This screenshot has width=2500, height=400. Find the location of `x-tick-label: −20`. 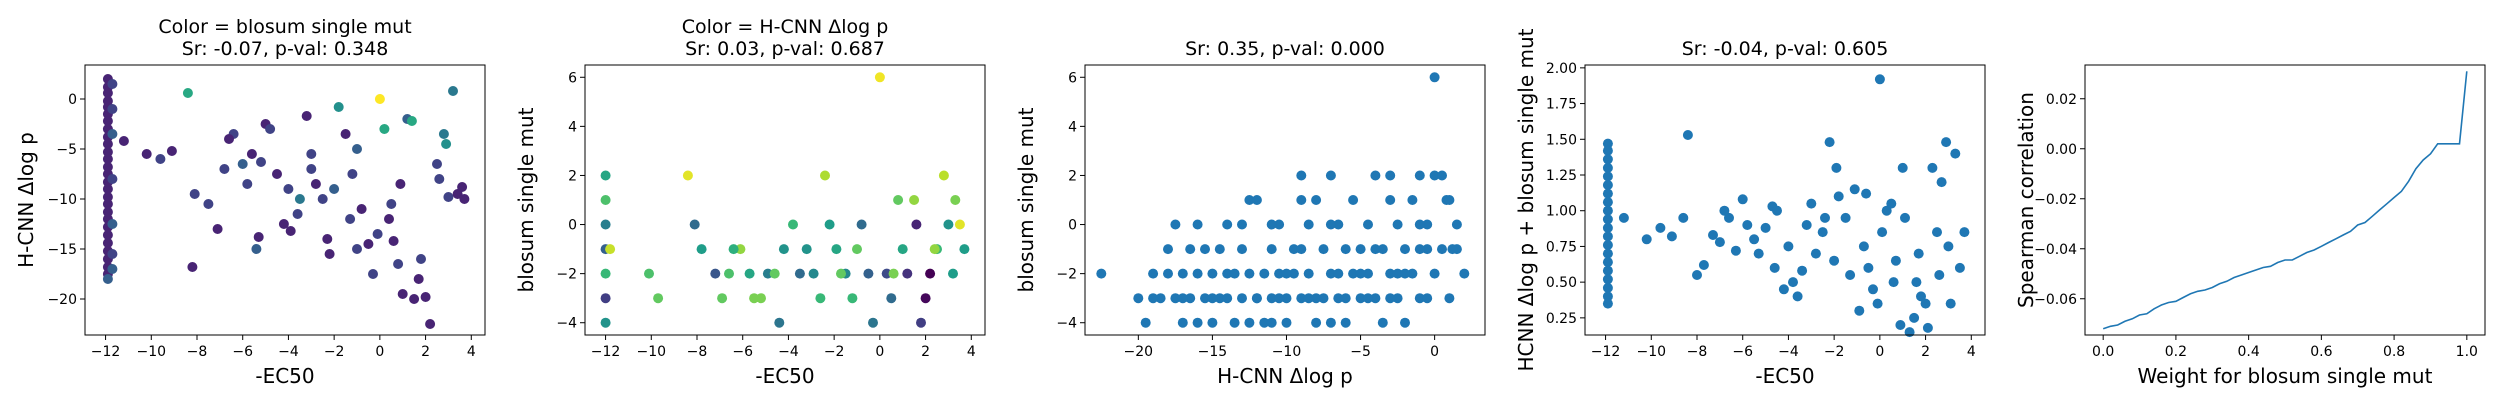

x-tick-label: −20 is located at coordinates (1139, 352).